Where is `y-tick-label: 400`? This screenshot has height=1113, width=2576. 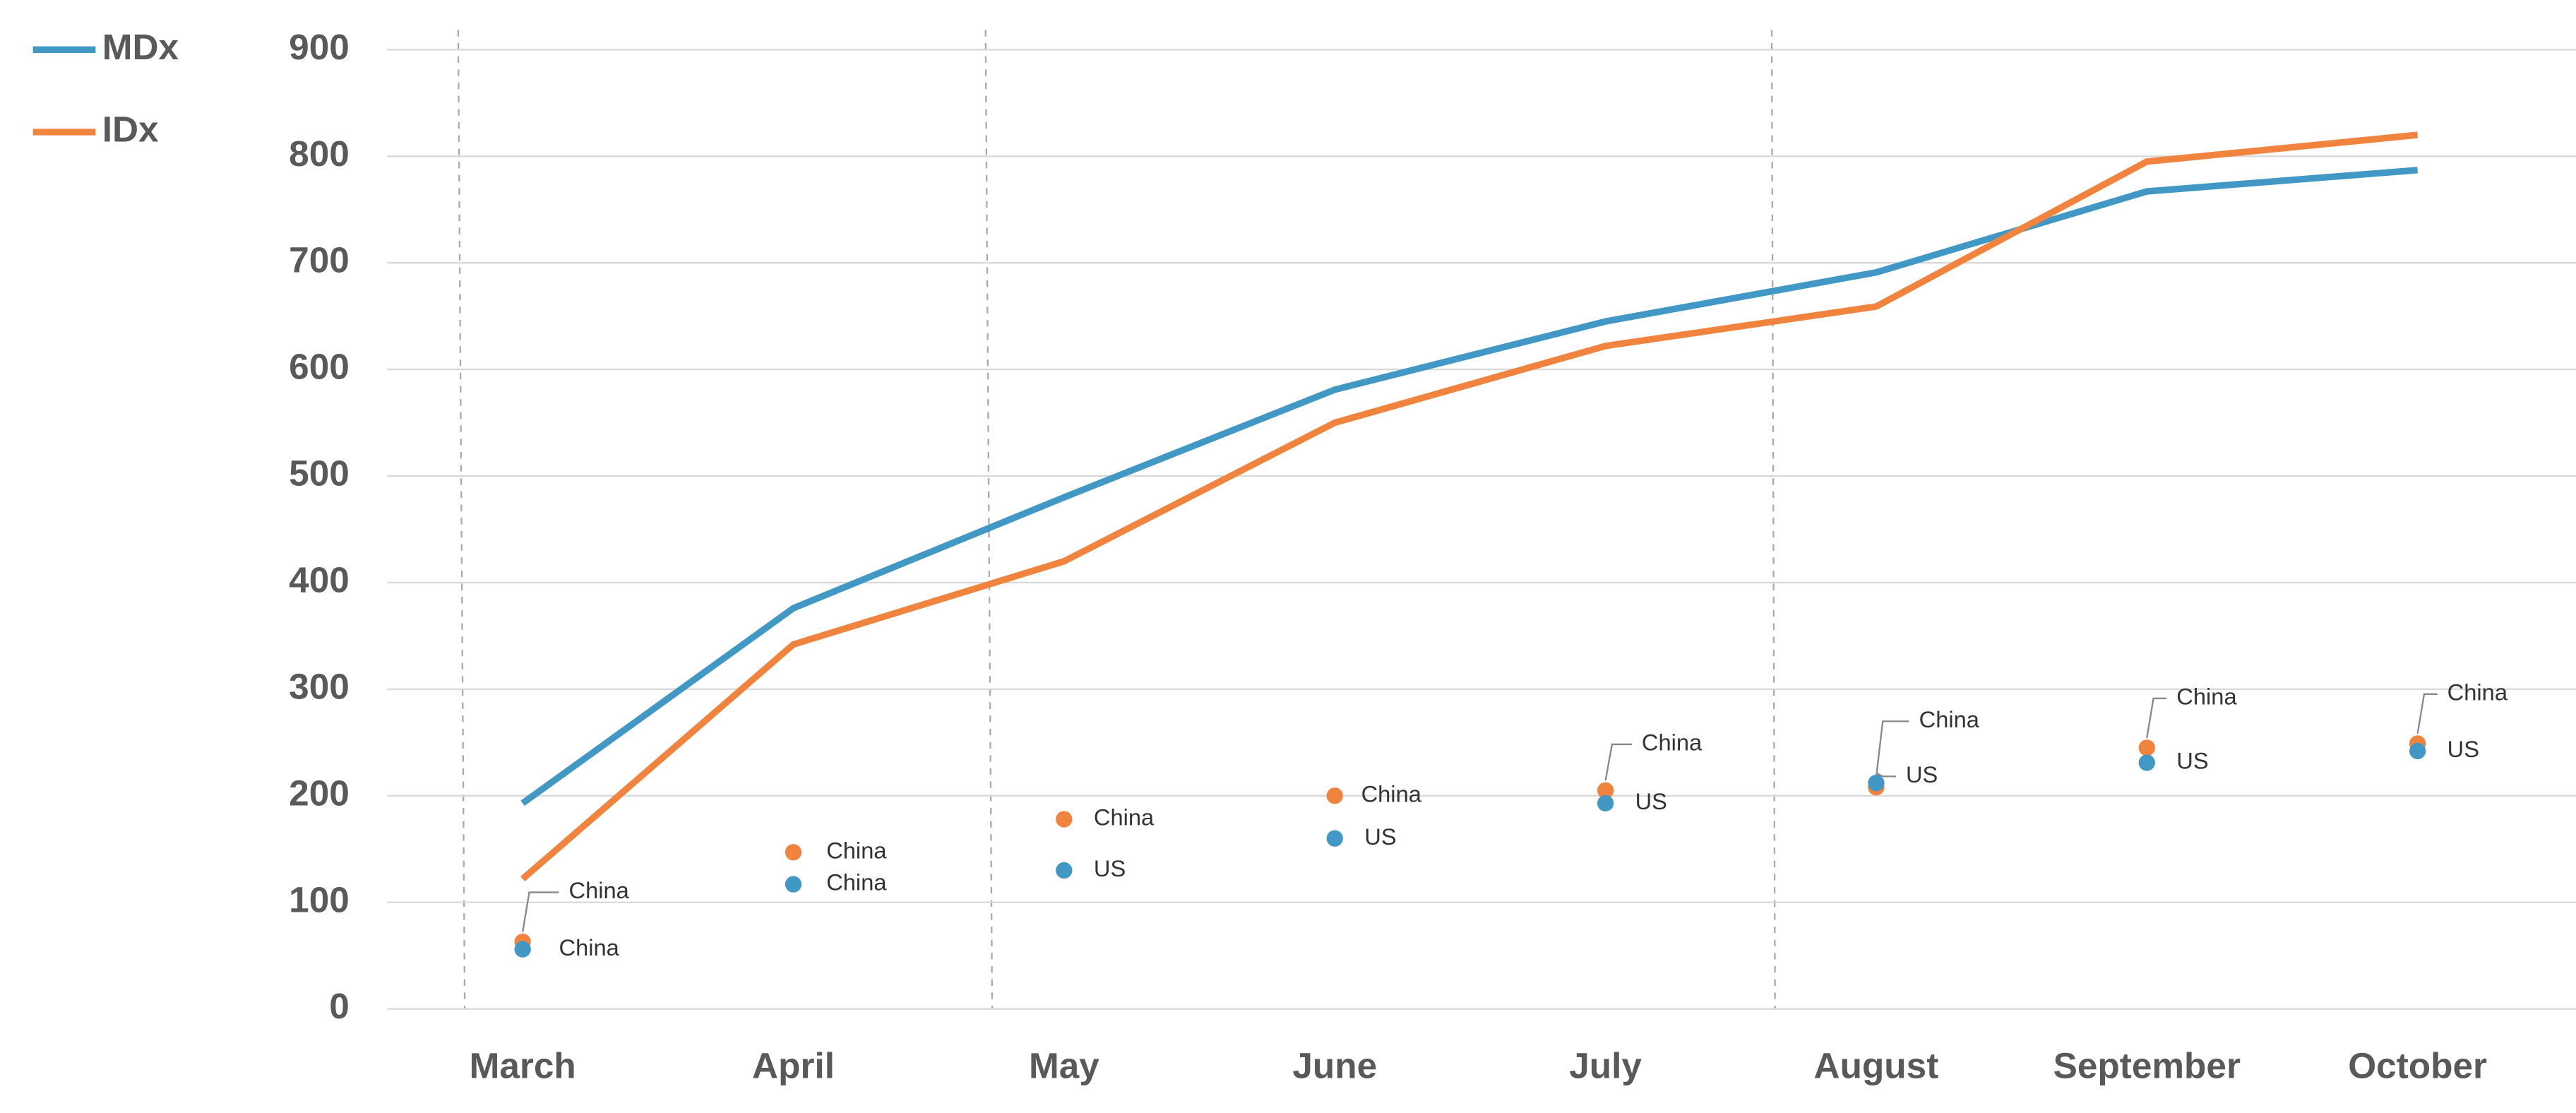
y-tick-label: 400 is located at coordinates (319, 580).